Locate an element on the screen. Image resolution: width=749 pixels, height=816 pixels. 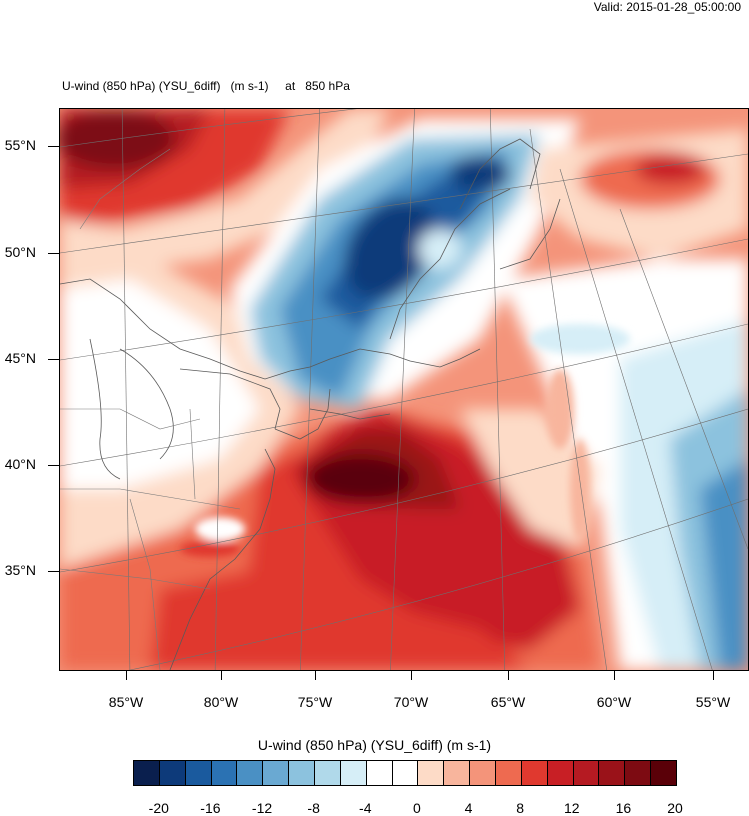
colorbar-label: -4 is located at coordinates (365, 808).